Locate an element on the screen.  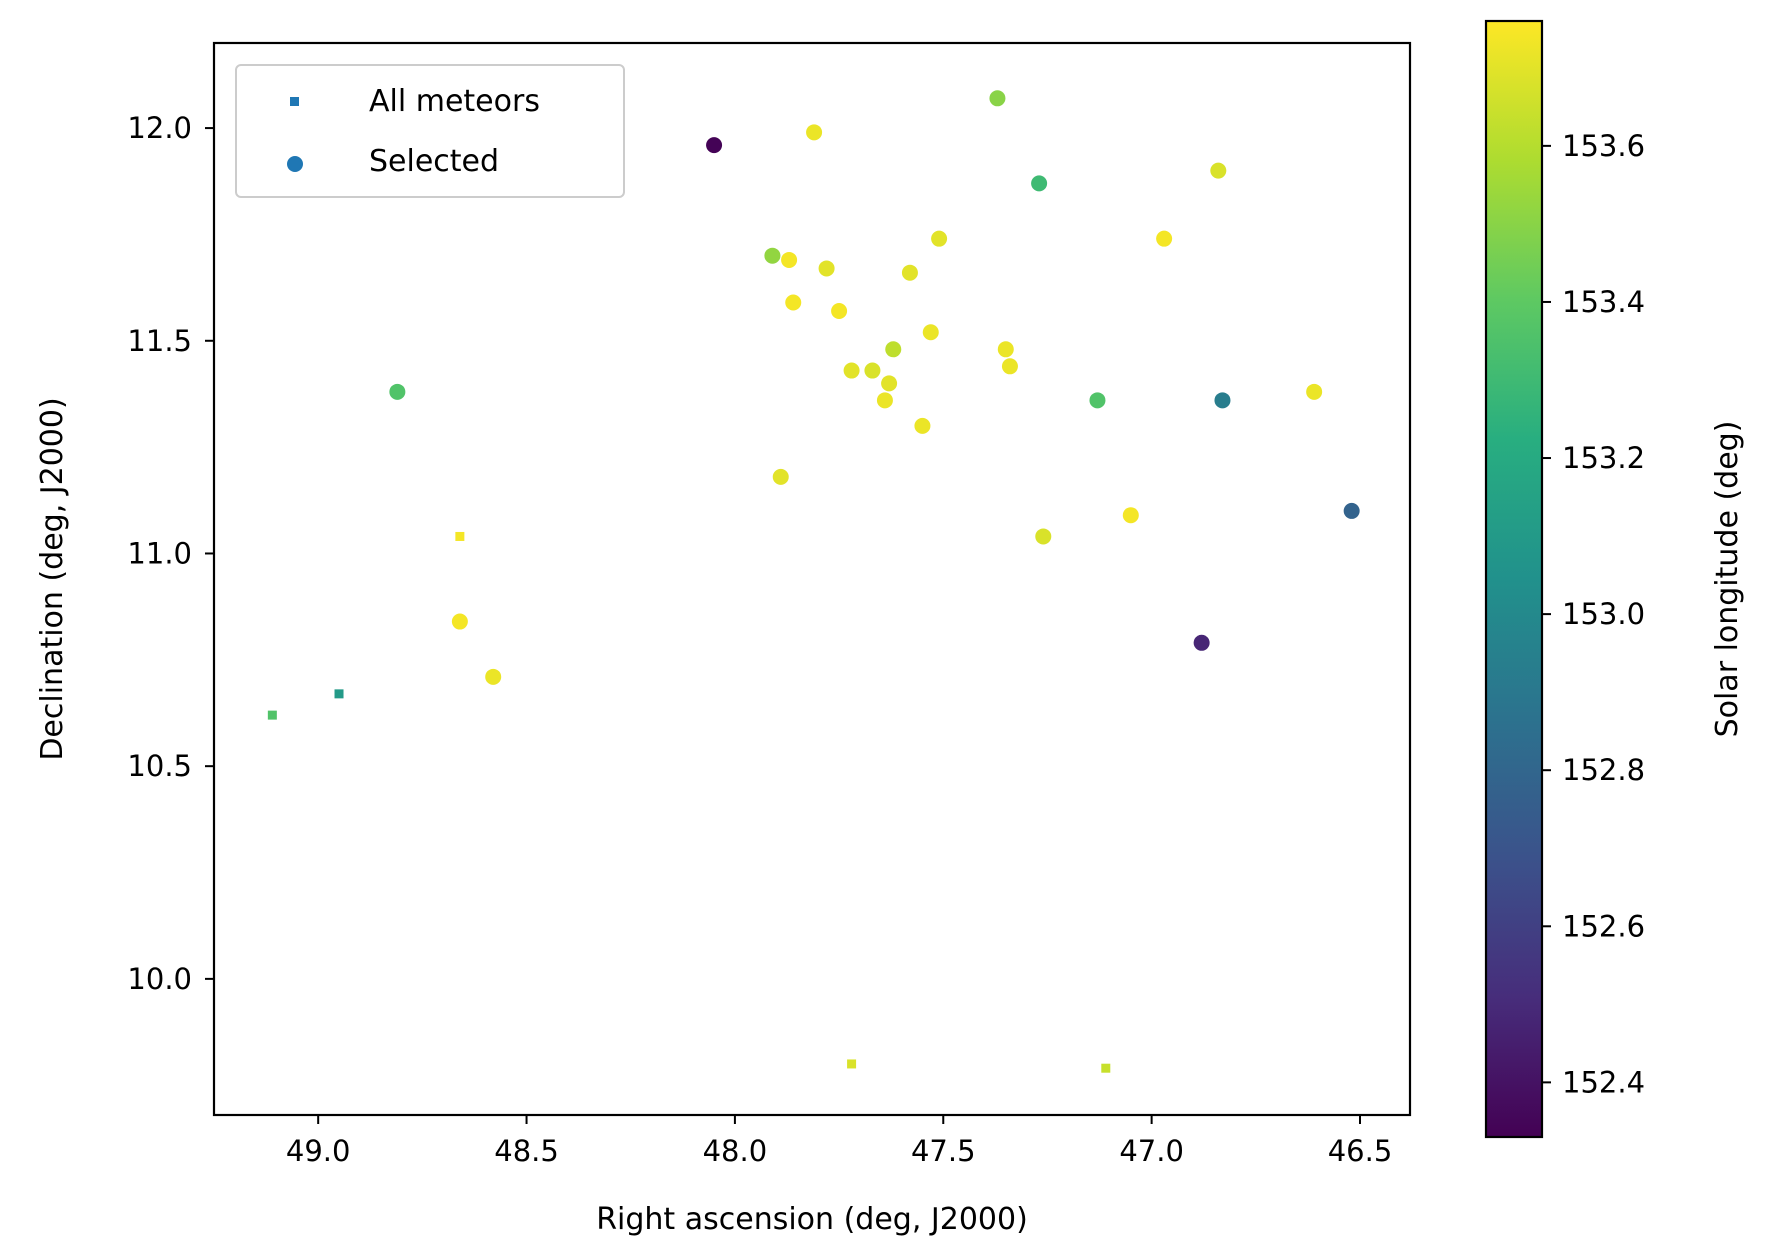
x-tick-label: 49.0 is located at coordinates (318, 1151).